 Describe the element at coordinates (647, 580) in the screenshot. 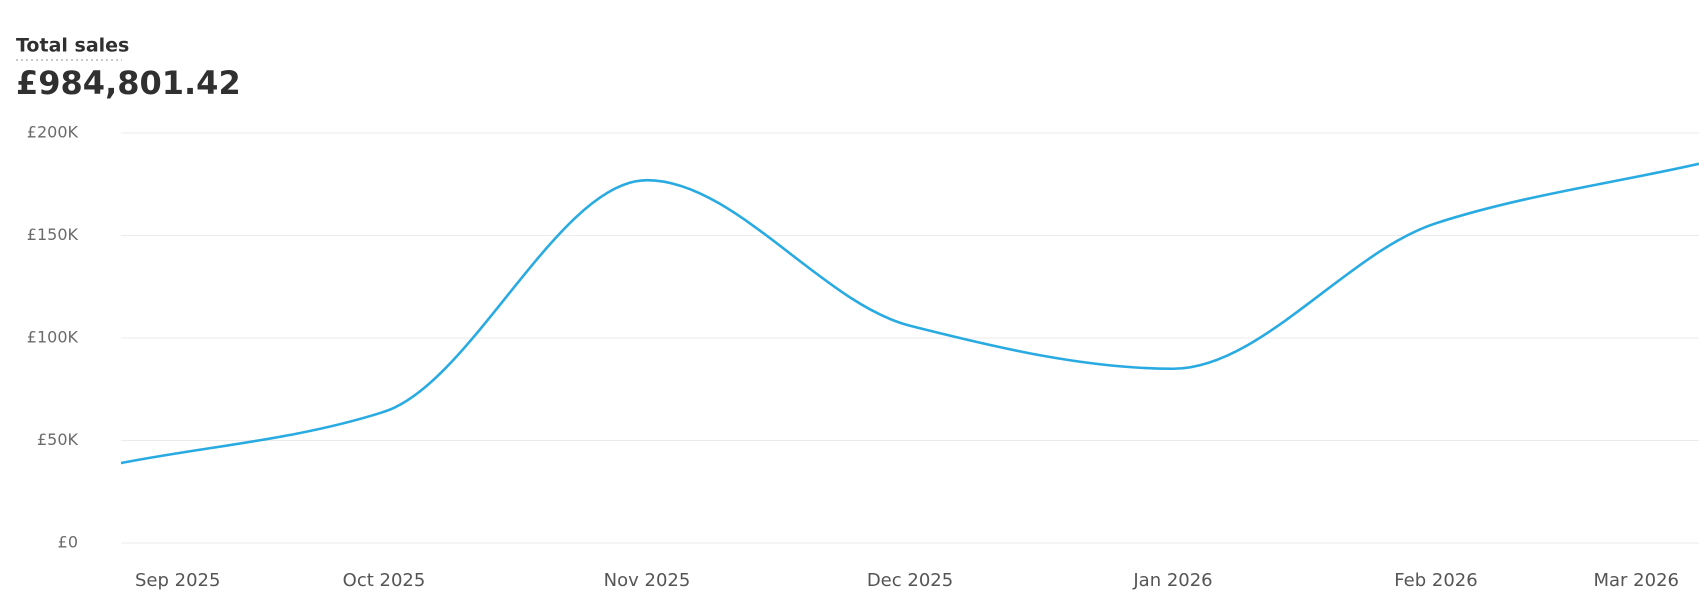

I see `x-tick-label: Nov 2025` at that location.